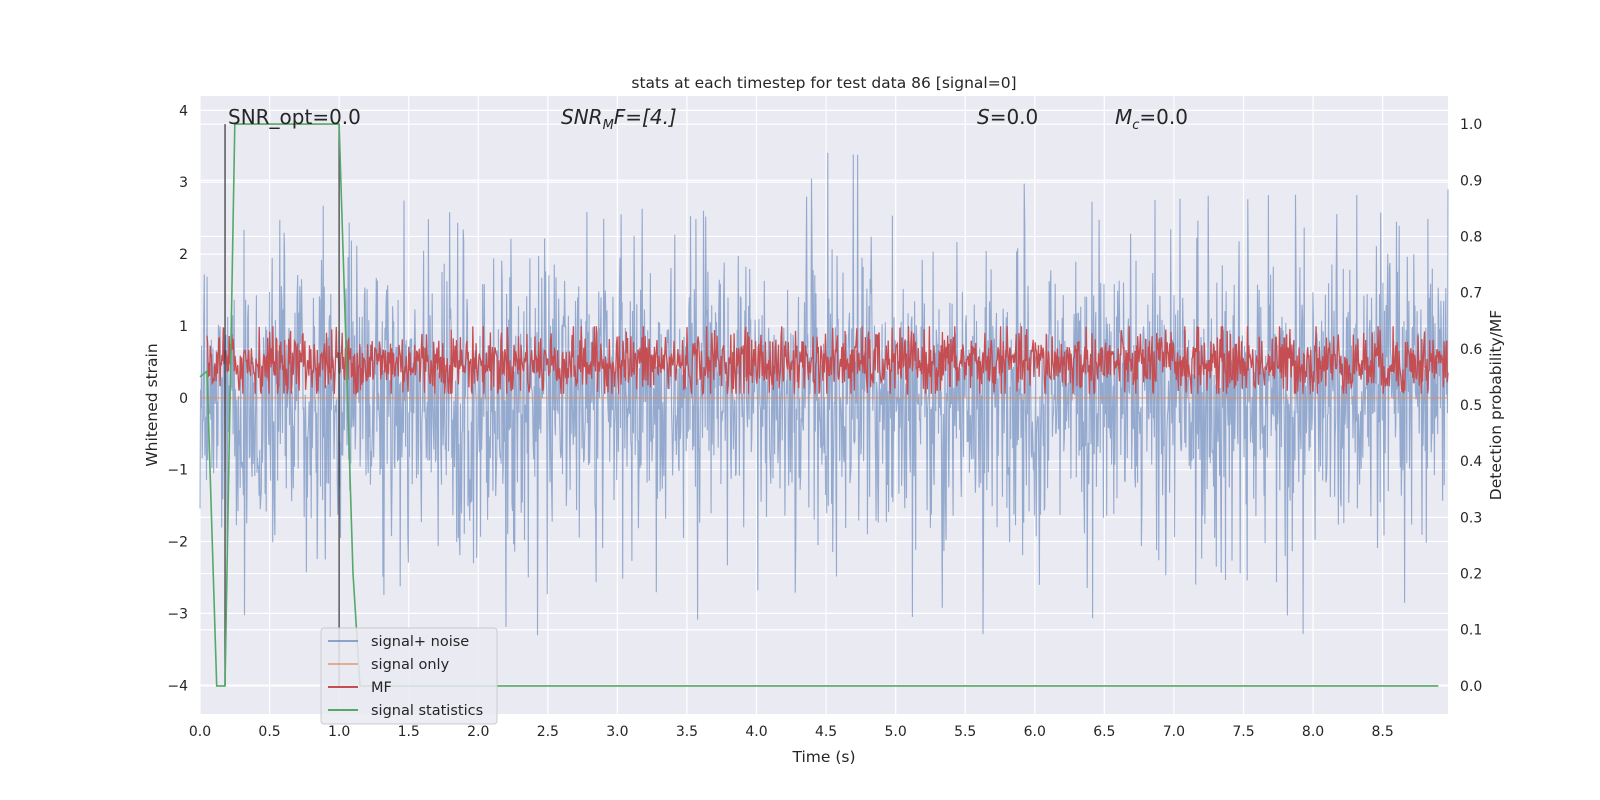  I want to click on x-axis-label: Time (s), so click(823, 757).